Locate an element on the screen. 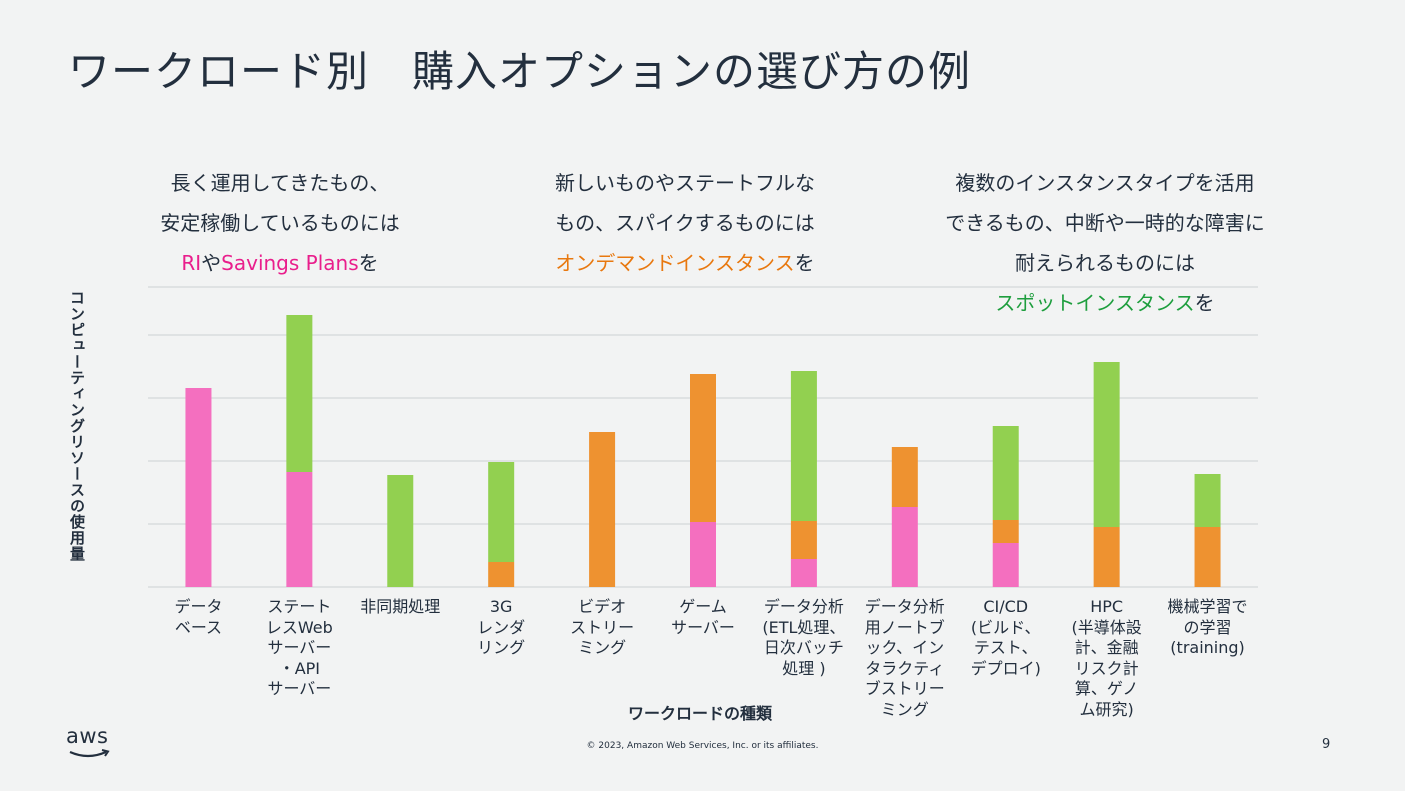 This screenshot has width=1405, height=791. aws-smile-icon is located at coordinates (89, 753).